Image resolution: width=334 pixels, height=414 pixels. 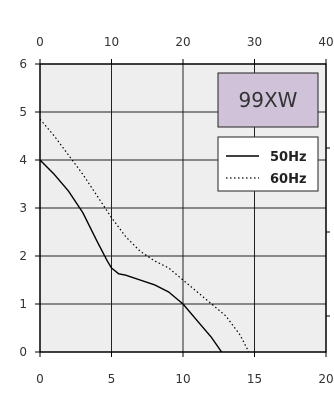 I want to click on legend-label-60hz: 60Hz, so click(x=288, y=179).